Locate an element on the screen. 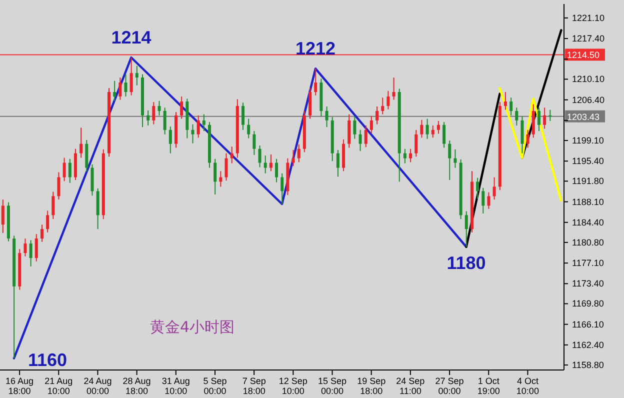  x-tick-label: 19 Sep 18:00 is located at coordinates (371, 386).